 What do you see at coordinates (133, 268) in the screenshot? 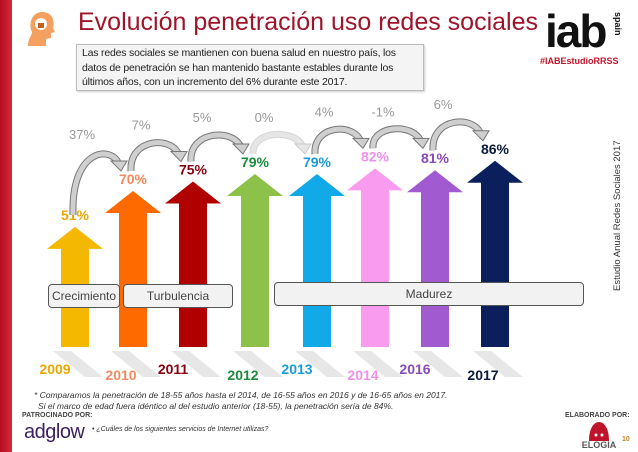
I see `arrow-bar-2010` at bounding box center [133, 268].